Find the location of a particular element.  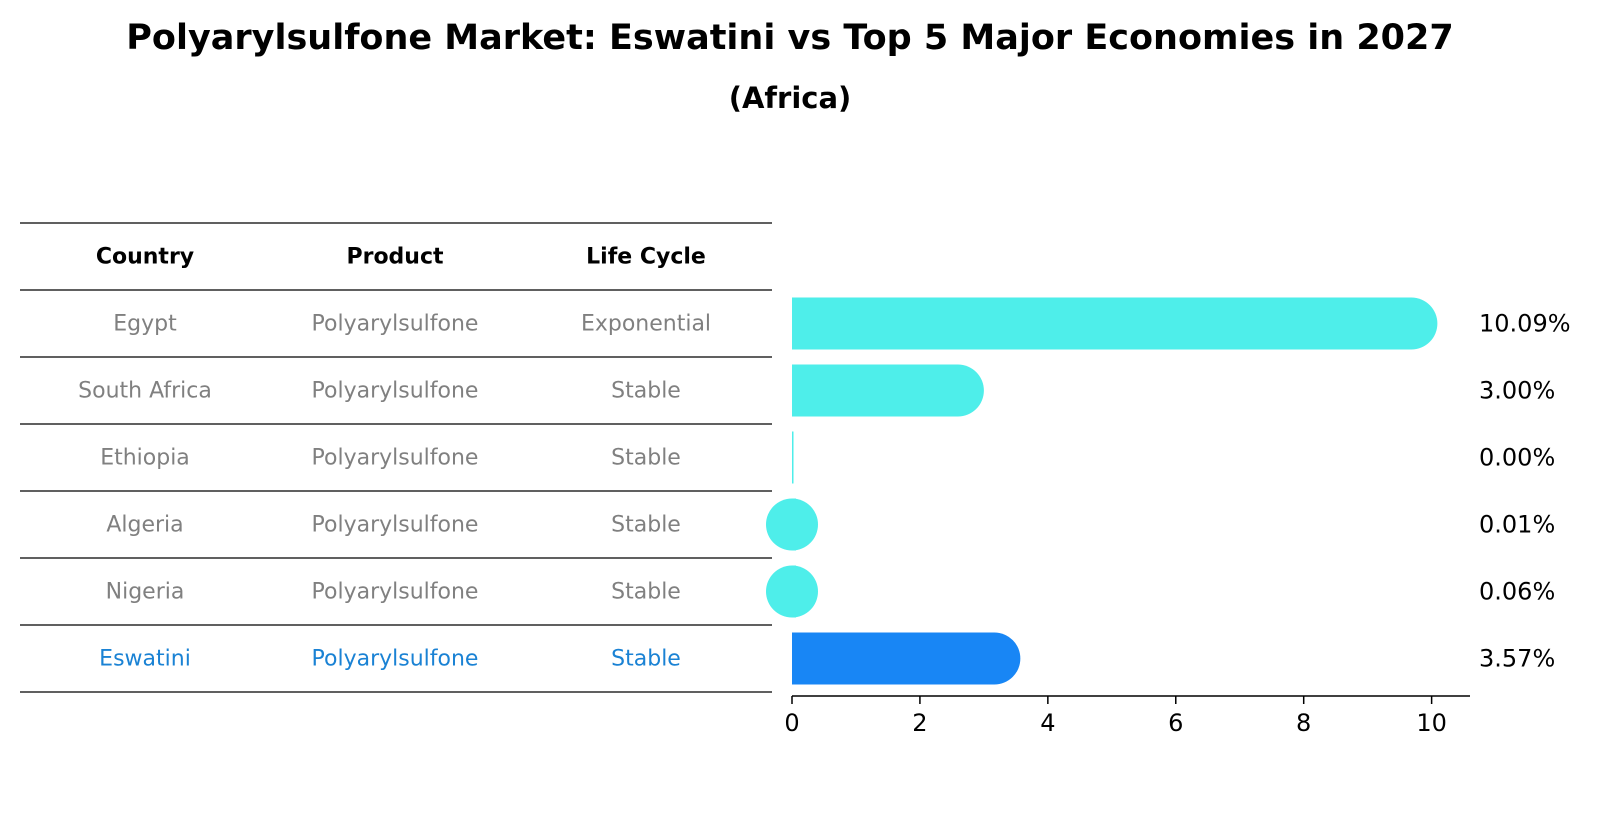

table-header-country: Country is located at coordinates (145, 257).